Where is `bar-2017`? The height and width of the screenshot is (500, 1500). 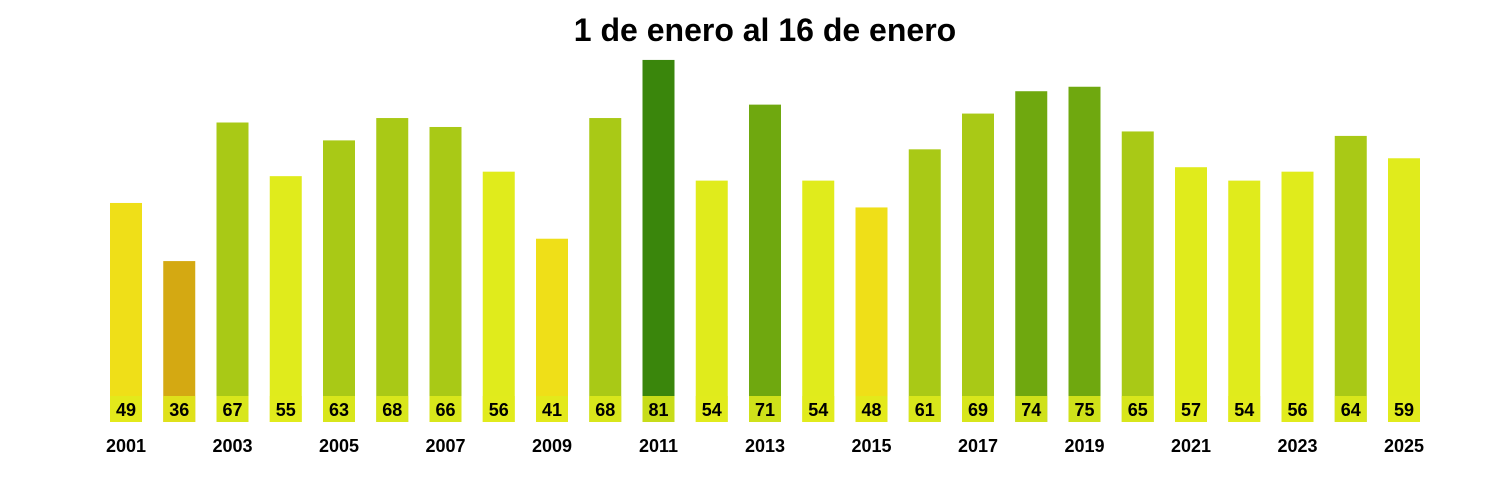
bar-2017 is located at coordinates (978, 267).